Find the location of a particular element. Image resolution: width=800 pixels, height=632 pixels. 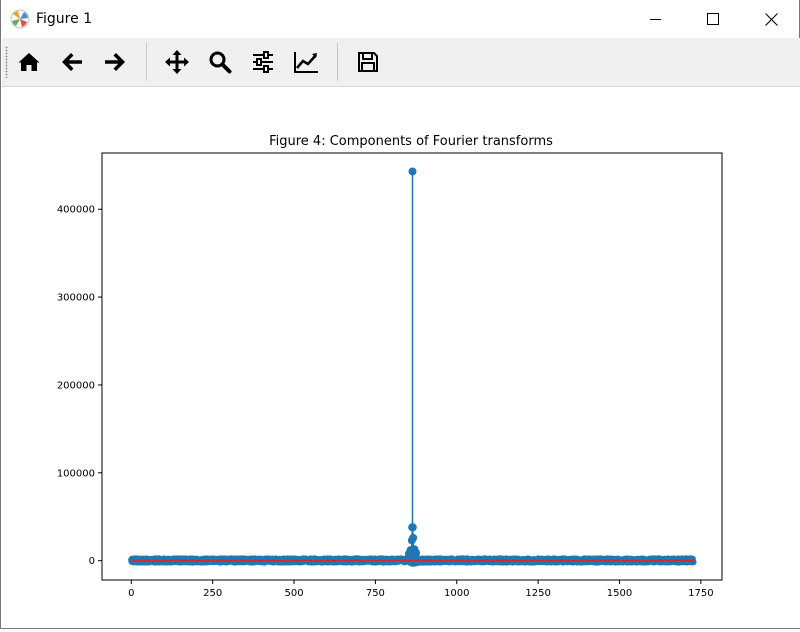

save-icon is located at coordinates (368, 62).